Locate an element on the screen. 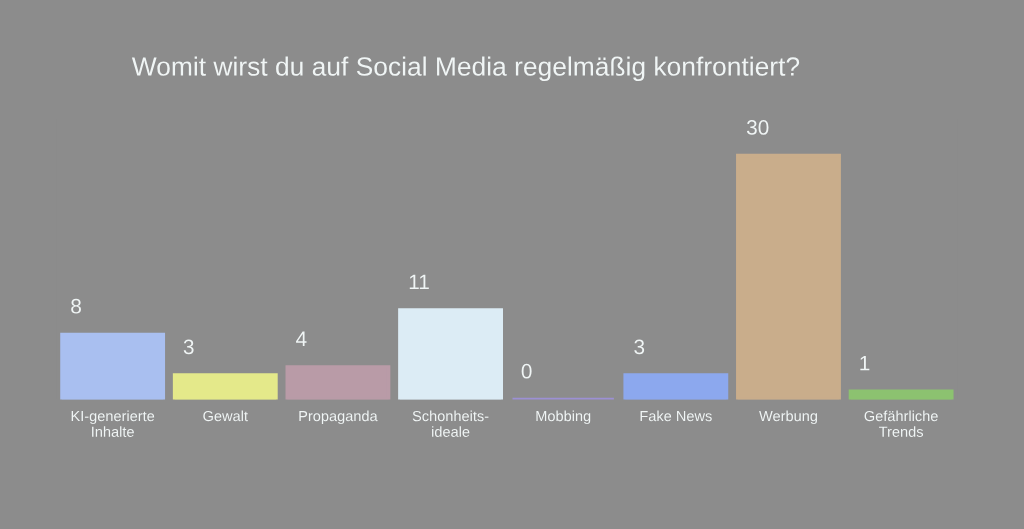 Image resolution: width=1024 pixels, height=529 pixels. x-tick-label: Mobbing is located at coordinates (563, 417).